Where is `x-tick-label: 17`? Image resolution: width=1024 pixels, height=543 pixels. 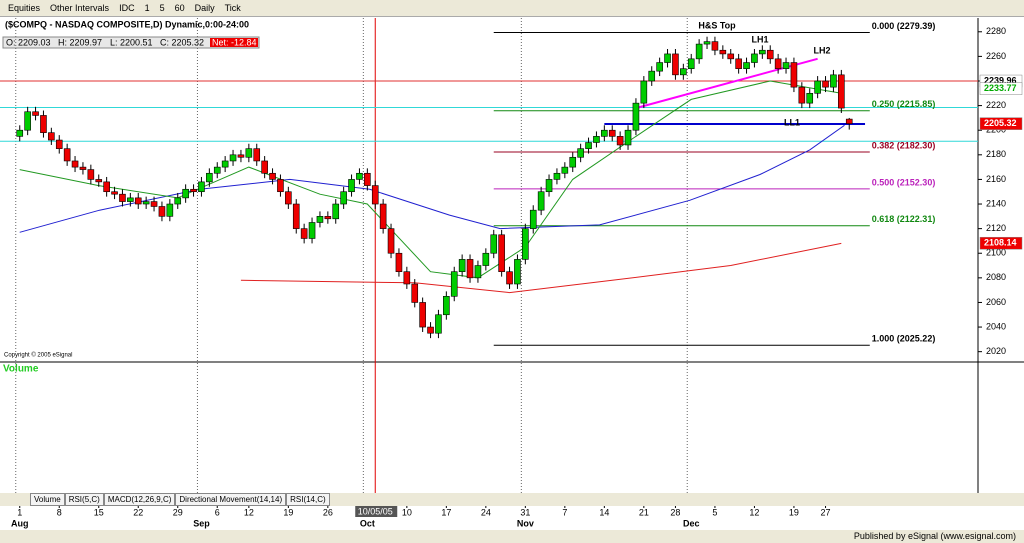 x-tick-label: 17 is located at coordinates (446, 512).